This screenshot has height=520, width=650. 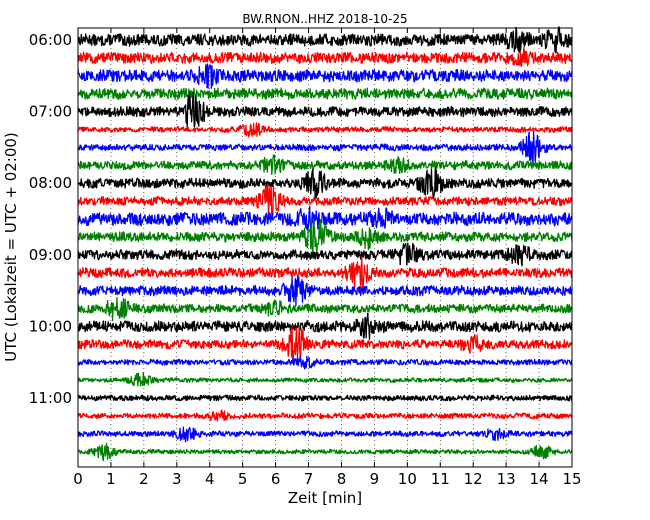 I want to click on chart-title: BW.RNON..HHZ 2018-10-25, so click(x=324, y=19).